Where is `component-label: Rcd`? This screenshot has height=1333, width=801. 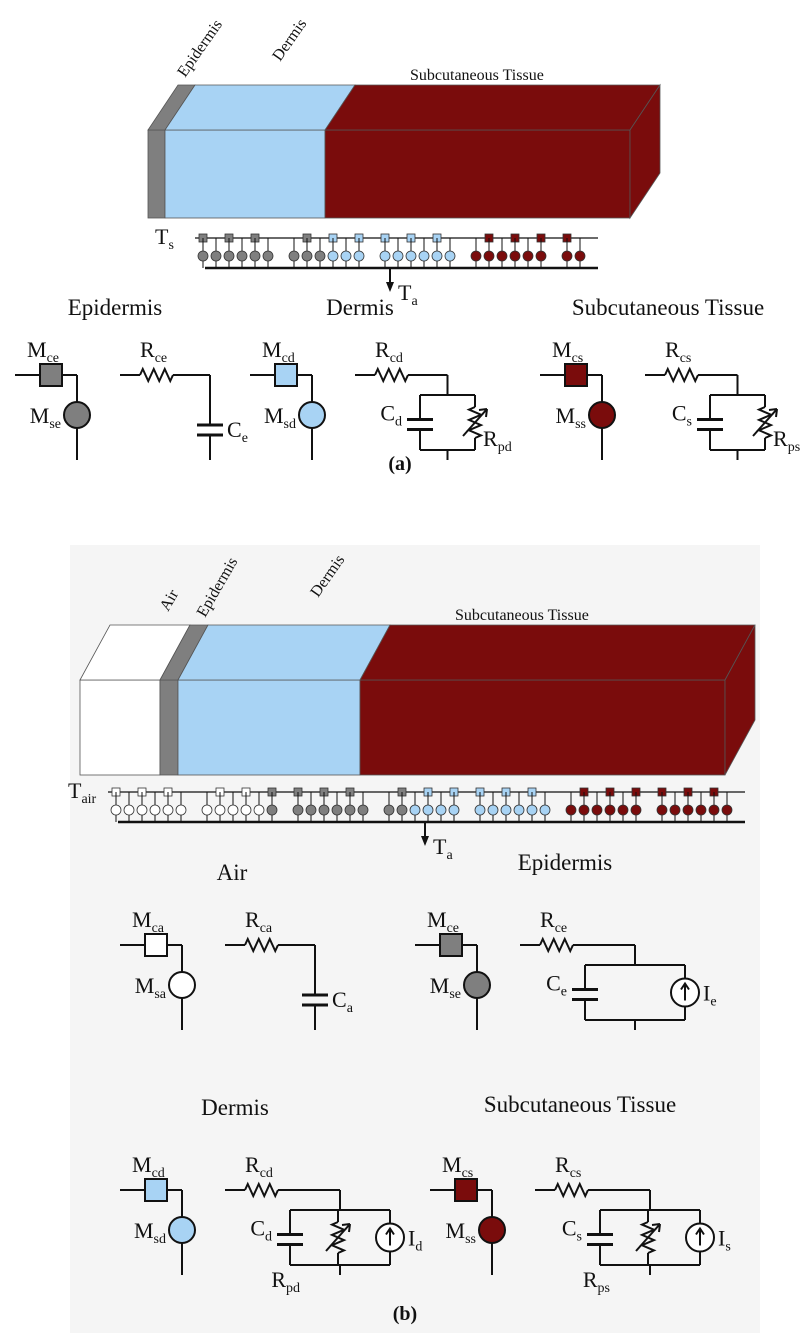
component-label: Rcd is located at coordinates (259, 1166).